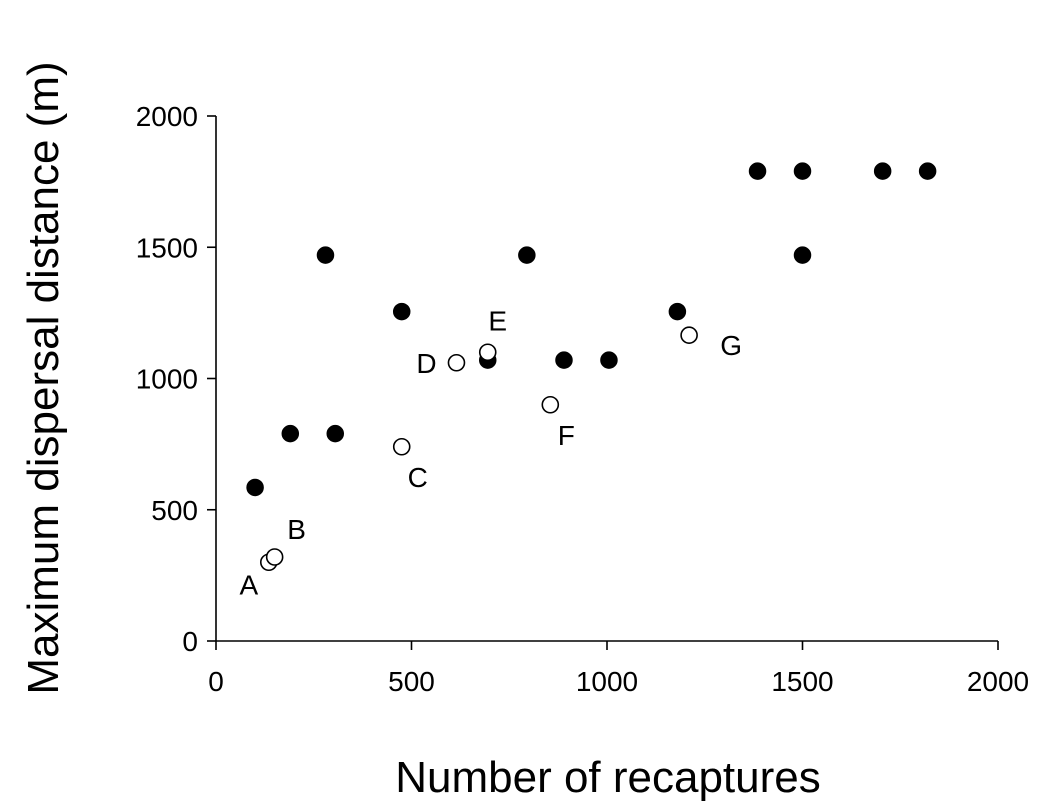 Image resolution: width=1046 pixels, height=802 pixels. Describe the element at coordinates (43, 377) in the screenshot. I see `y-axis-title: Maximum dispersal distance (m)` at that location.